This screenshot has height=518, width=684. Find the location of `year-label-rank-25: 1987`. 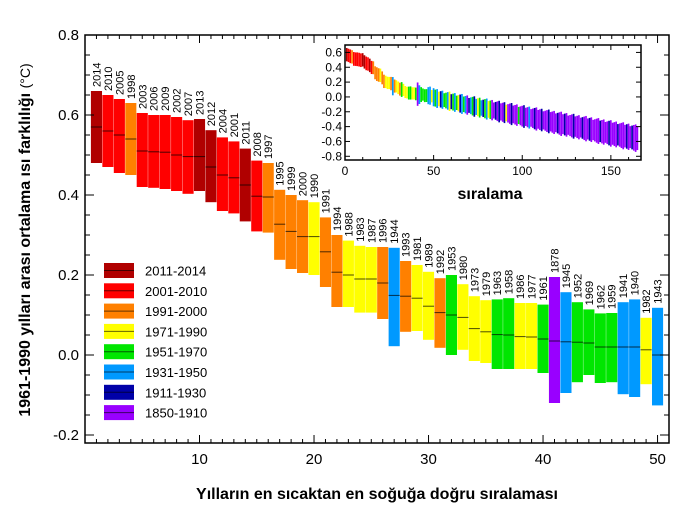

year-label-rank-25: 1987 is located at coordinates (372, 231).